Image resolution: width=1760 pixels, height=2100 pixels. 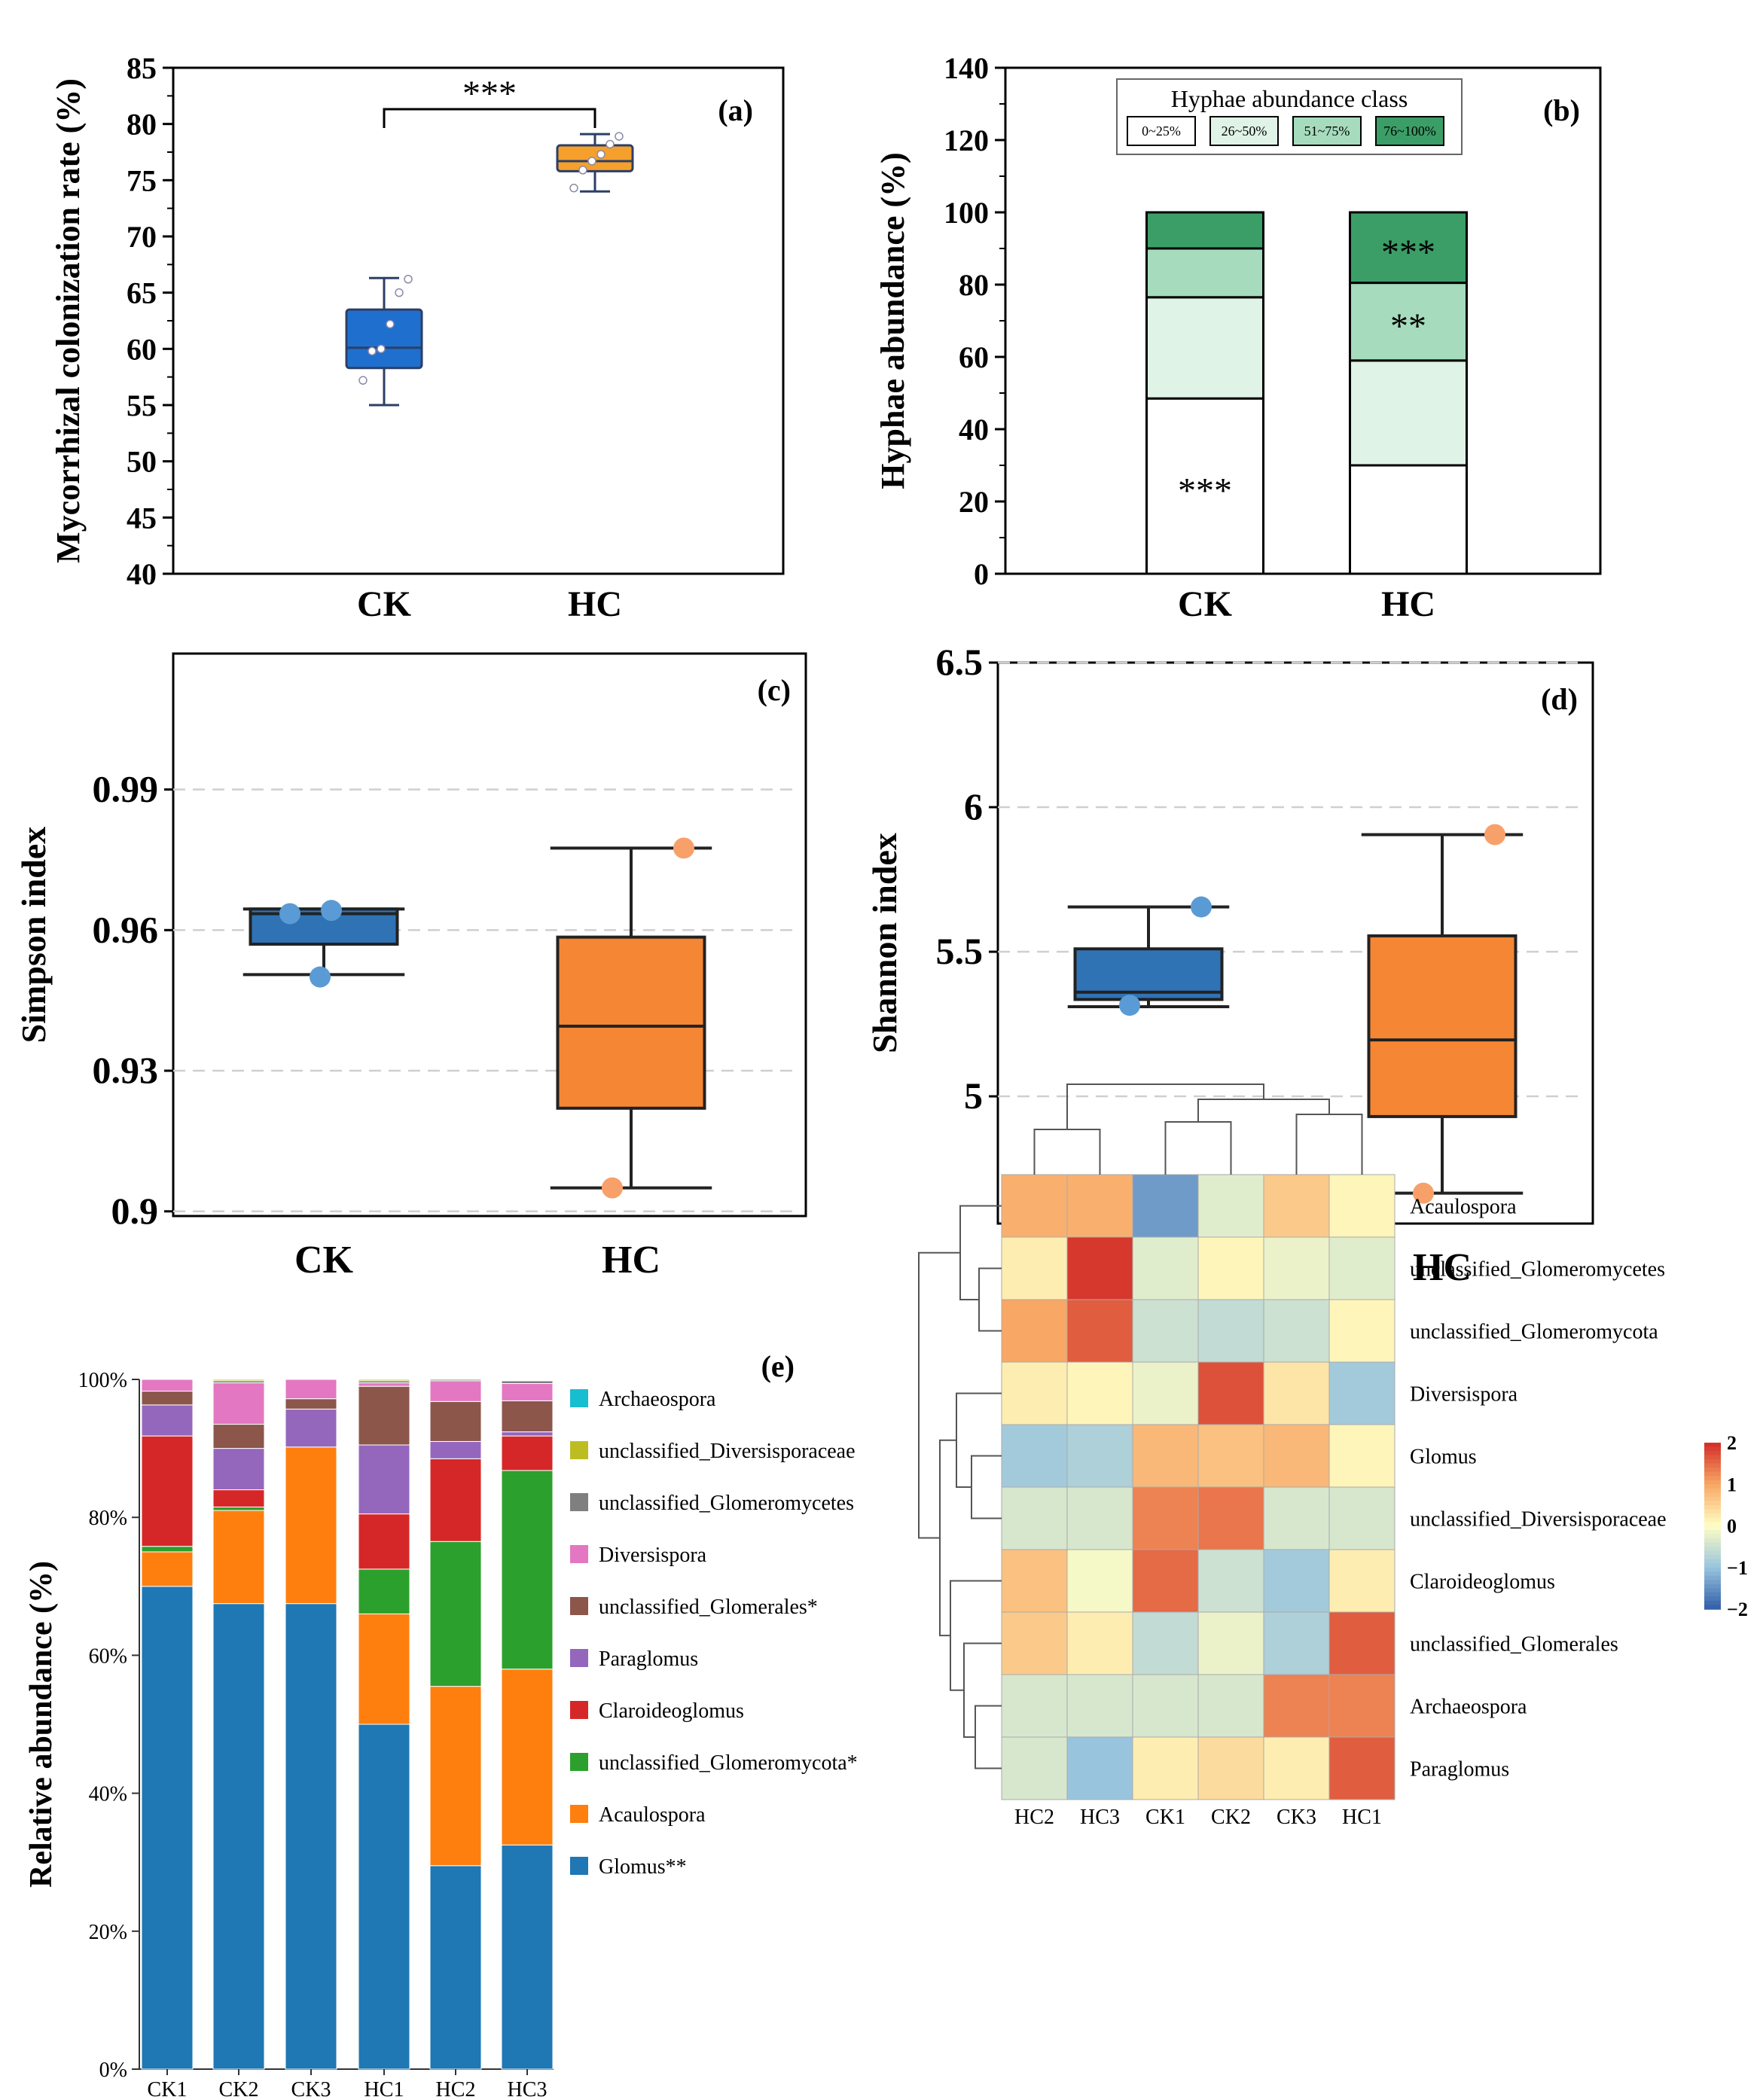 What do you see at coordinates (68, 320) in the screenshot?
I see `panel-a-ylabel: Mycorrhizal colonization rate (%)` at bounding box center [68, 320].